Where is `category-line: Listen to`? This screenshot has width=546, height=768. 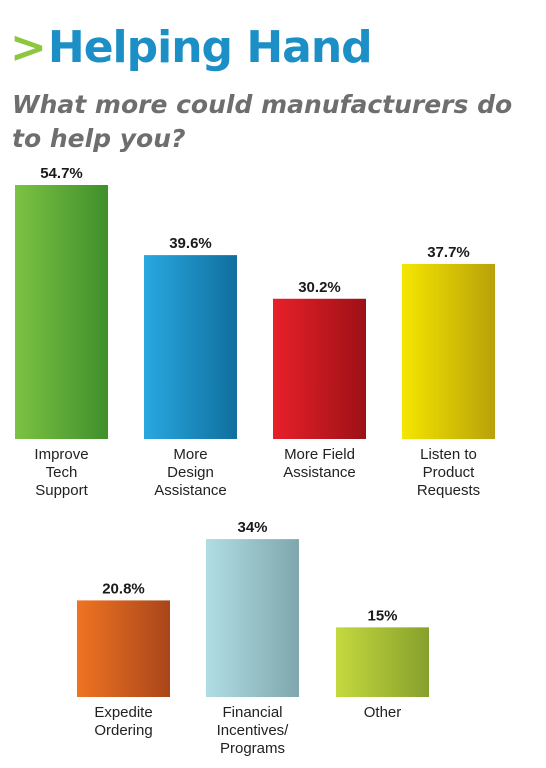 category-line: Listen to is located at coordinates (448, 454).